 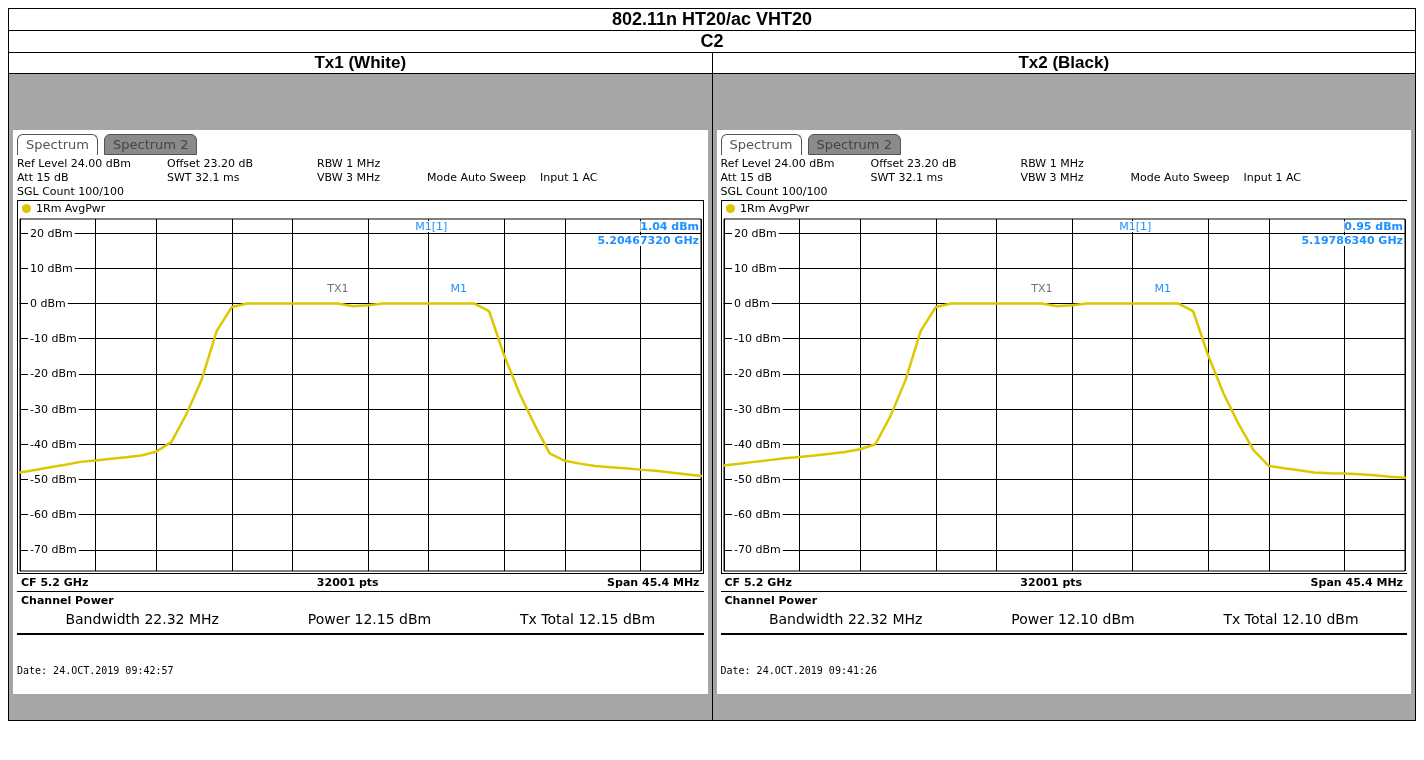 I want to click on text: Date: 24.OCT.2019 09:41:26, so click(x=799, y=671).